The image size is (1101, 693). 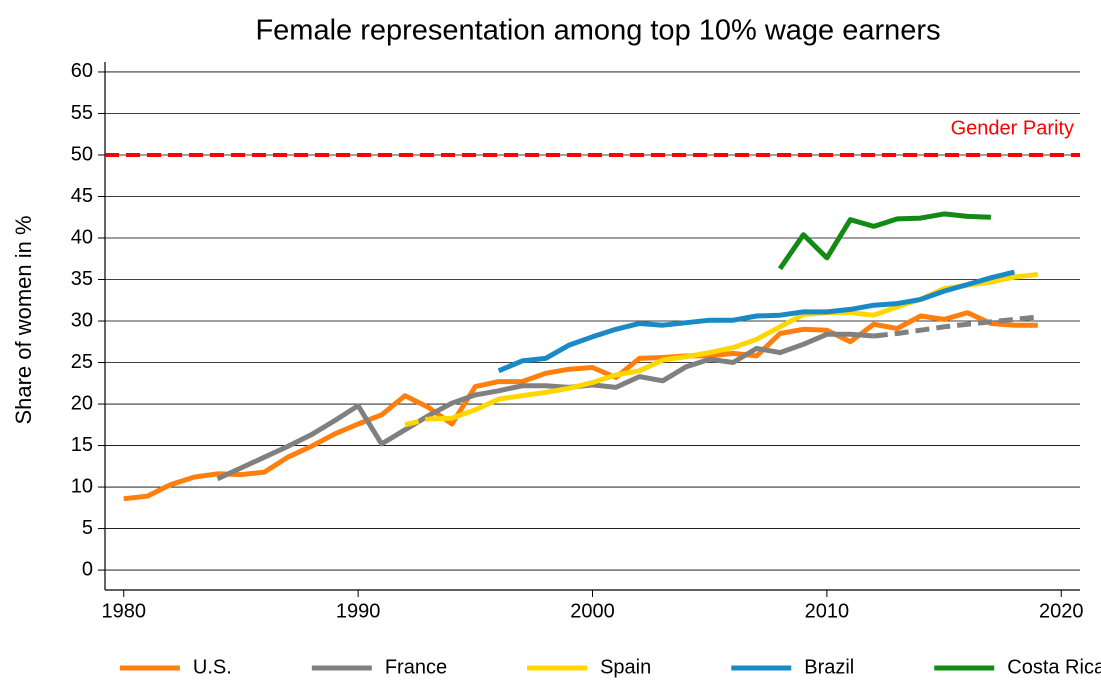 I want to click on y-tick-label: 35, so click(x=82, y=279).